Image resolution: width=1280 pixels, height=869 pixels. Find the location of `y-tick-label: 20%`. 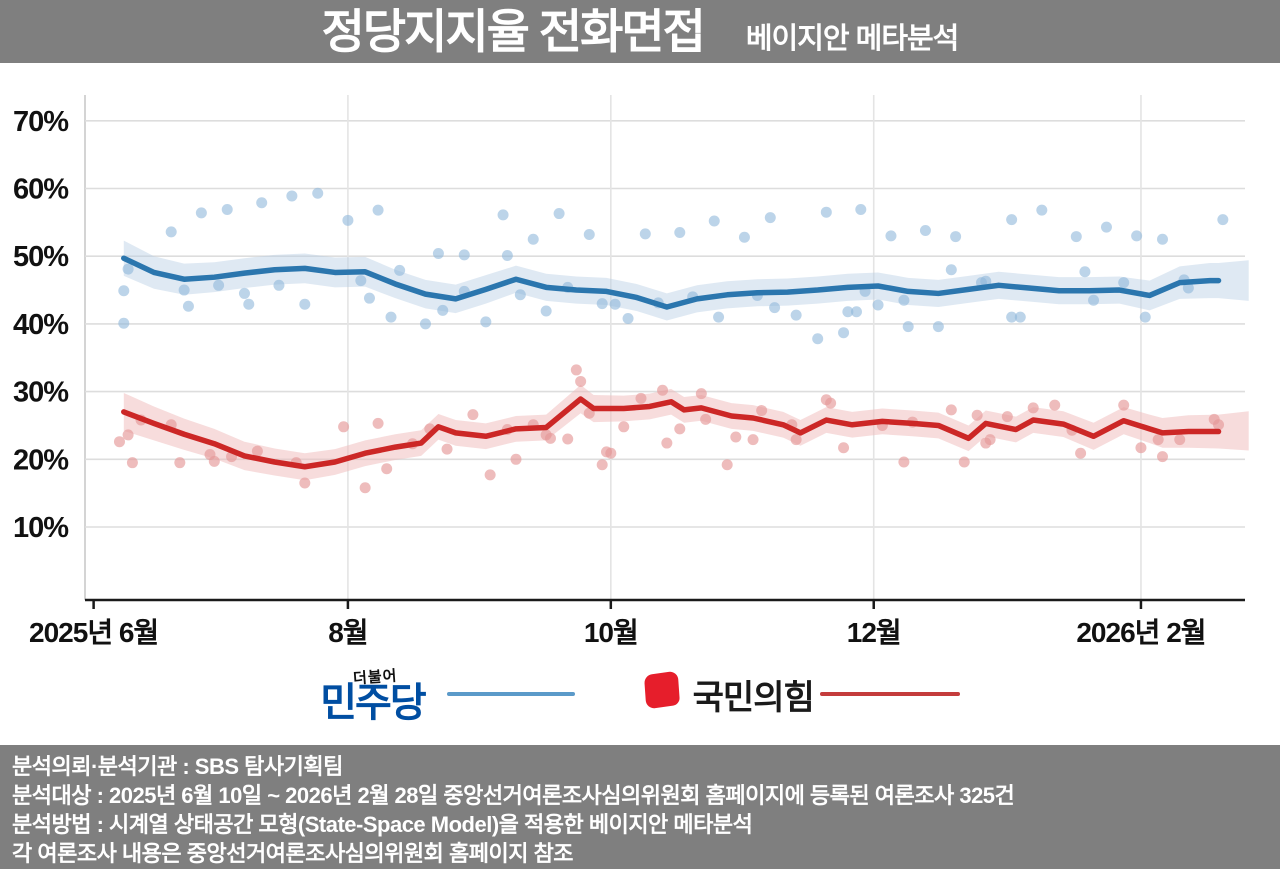

y-tick-label: 20% is located at coordinates (41, 460).